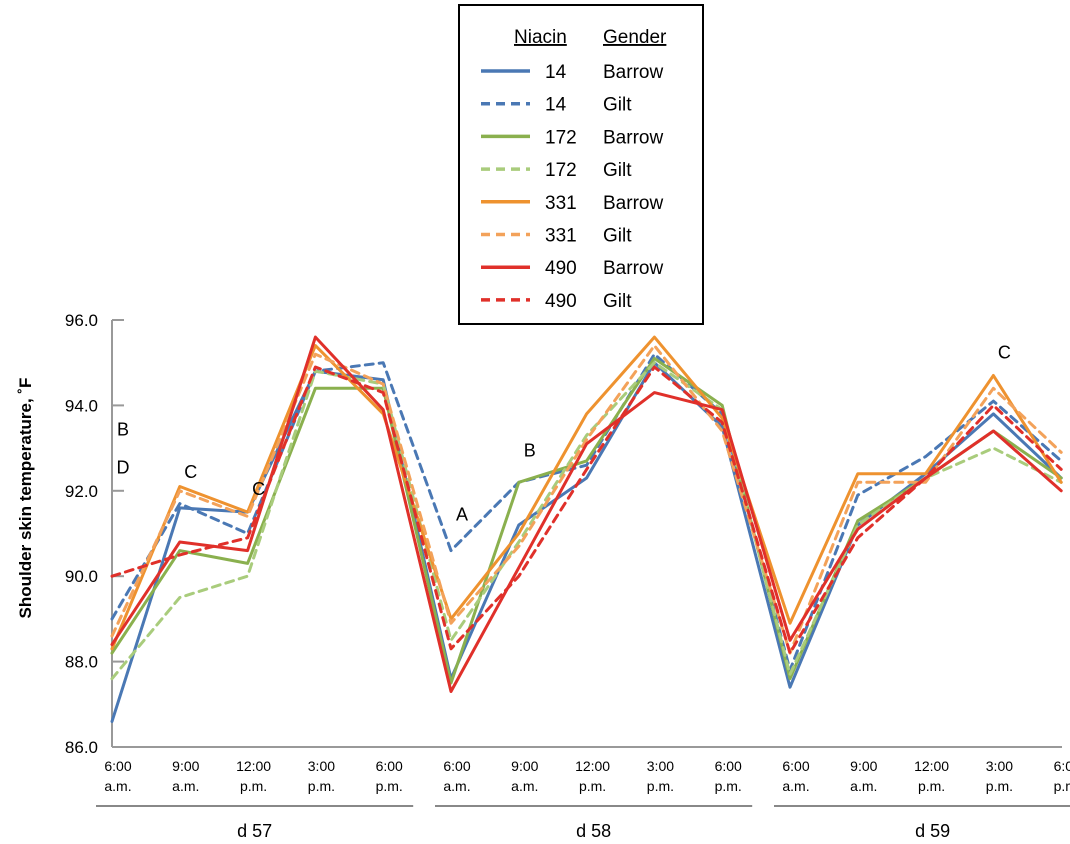  I want to click on y-axis-title: Shoulder skin temperature, ˚F, so click(25, 498).